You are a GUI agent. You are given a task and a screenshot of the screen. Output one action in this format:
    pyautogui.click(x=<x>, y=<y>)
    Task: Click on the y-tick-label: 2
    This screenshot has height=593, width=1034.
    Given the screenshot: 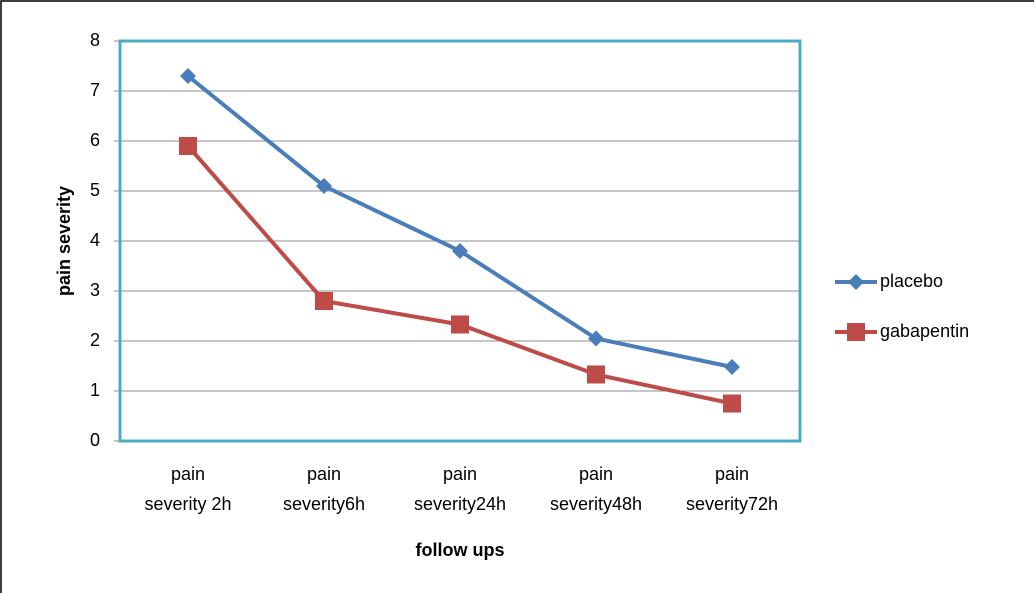 What is the action you would take?
    pyautogui.click(x=95, y=340)
    